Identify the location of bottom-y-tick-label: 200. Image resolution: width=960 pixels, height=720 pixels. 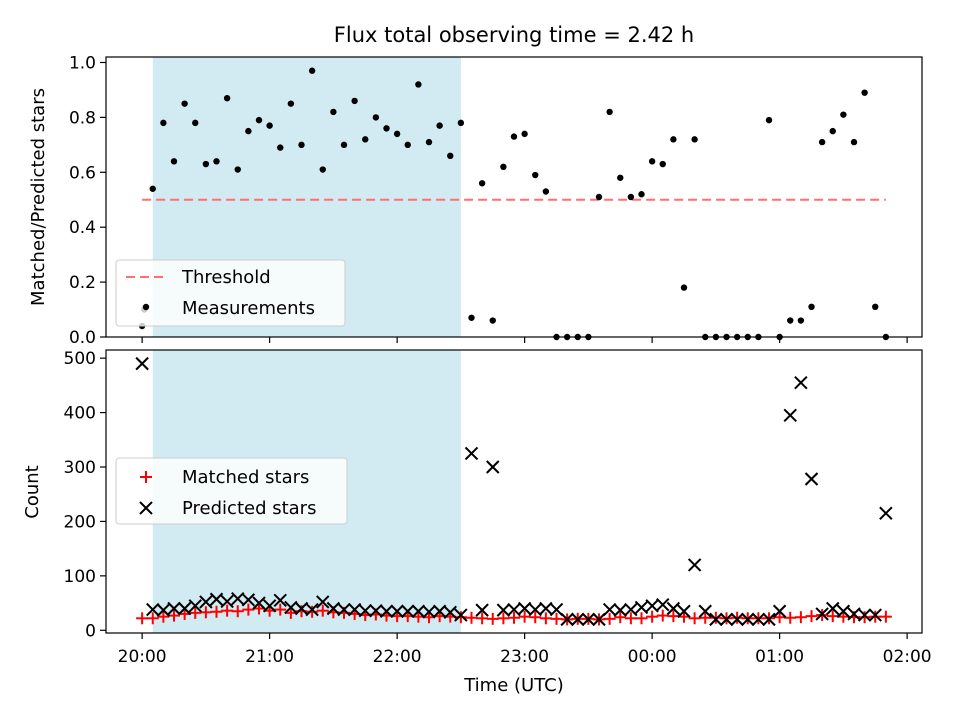
(80, 522).